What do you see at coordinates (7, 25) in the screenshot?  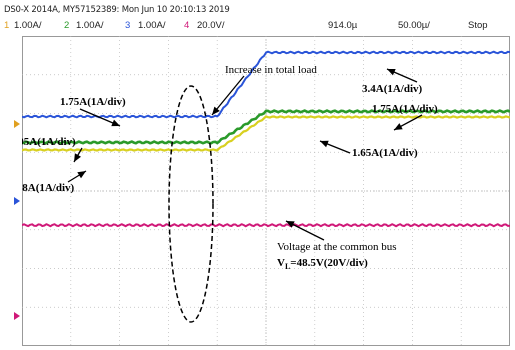 I see `channel-1-num: 1` at bounding box center [7, 25].